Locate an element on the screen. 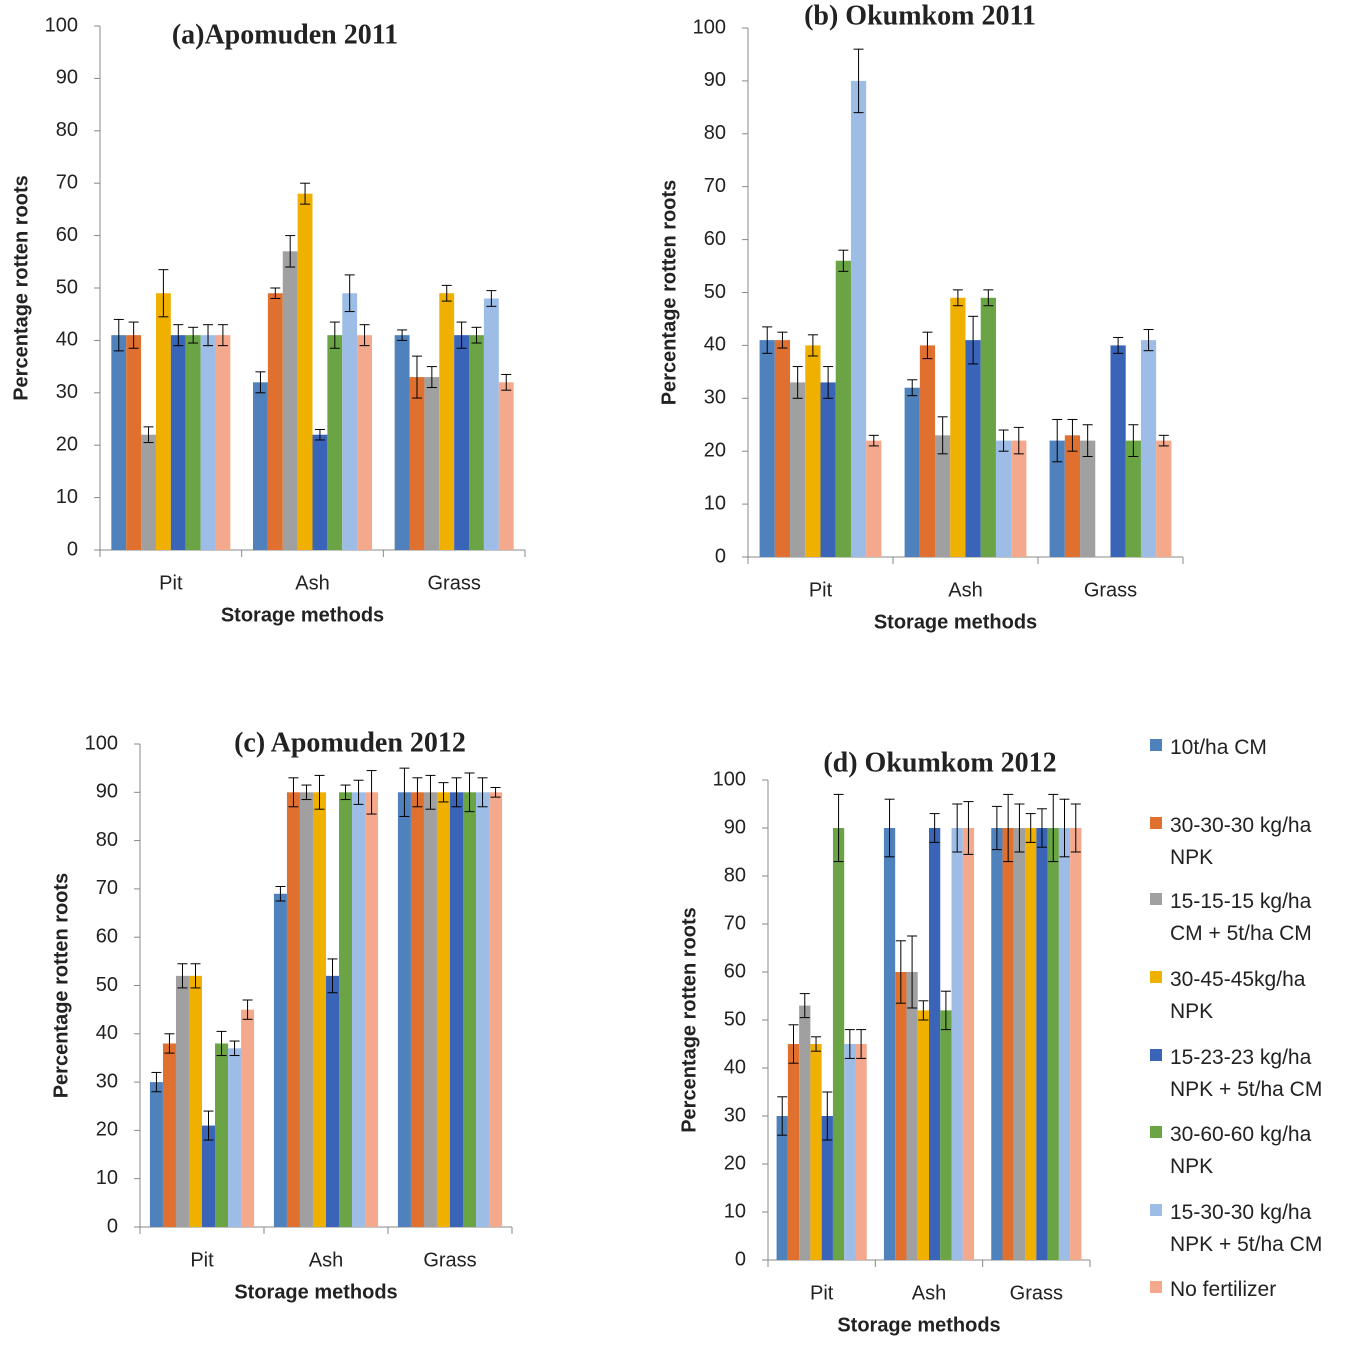 The image size is (1348, 1350). legend-entry: 10t/ha CM is located at coordinates (1249, 748).